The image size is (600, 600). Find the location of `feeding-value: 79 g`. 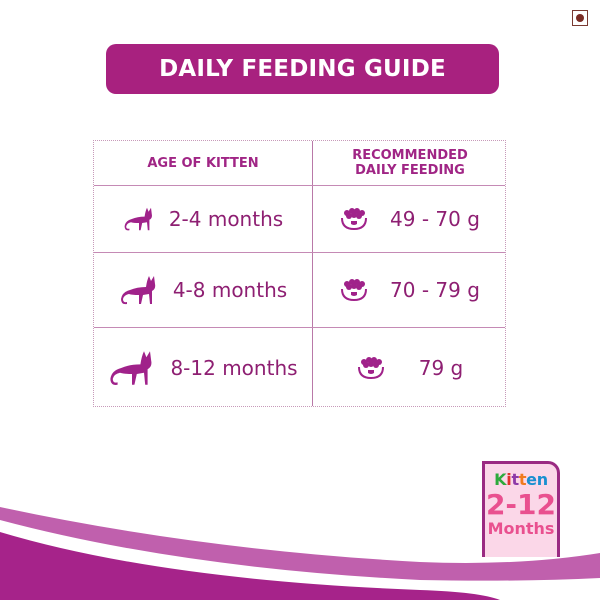

feeding-value: 79 g is located at coordinates (441, 368).